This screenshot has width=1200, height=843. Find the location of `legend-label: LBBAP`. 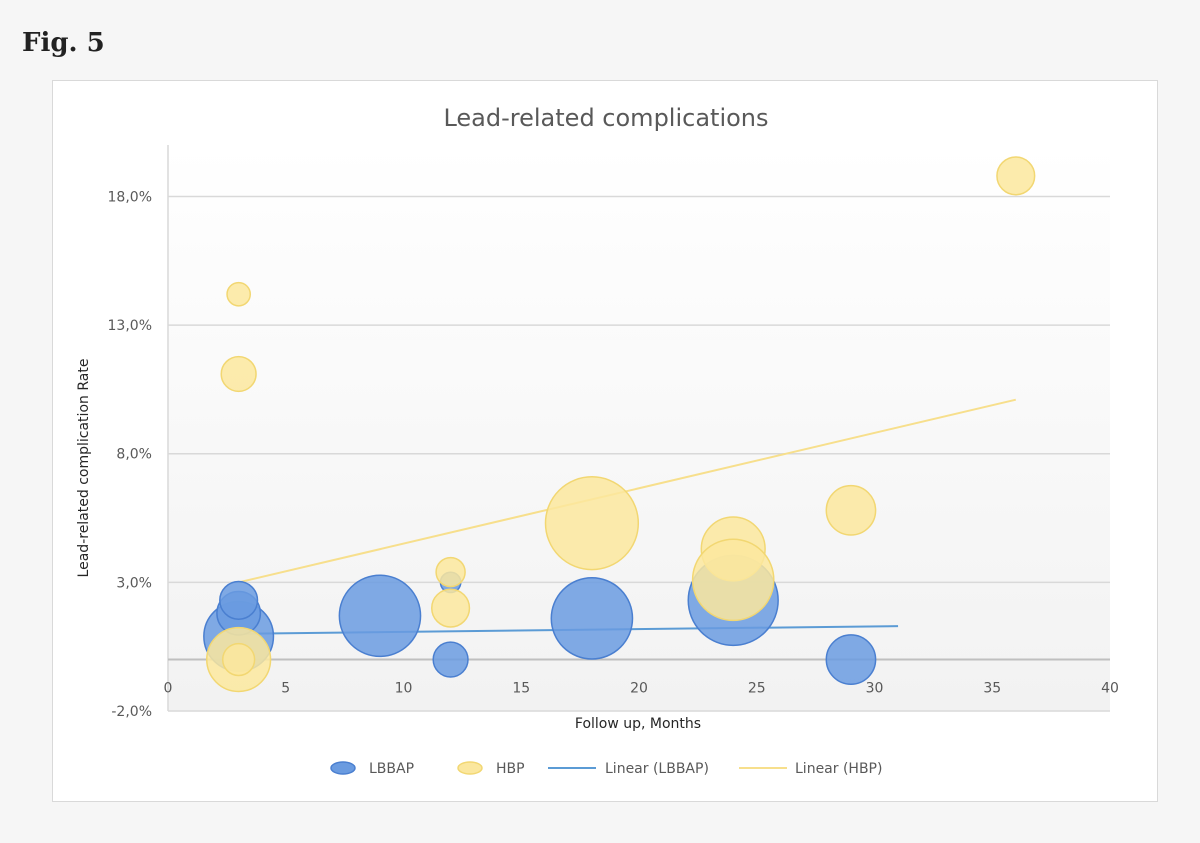

legend-label: LBBAP is located at coordinates (391, 769).